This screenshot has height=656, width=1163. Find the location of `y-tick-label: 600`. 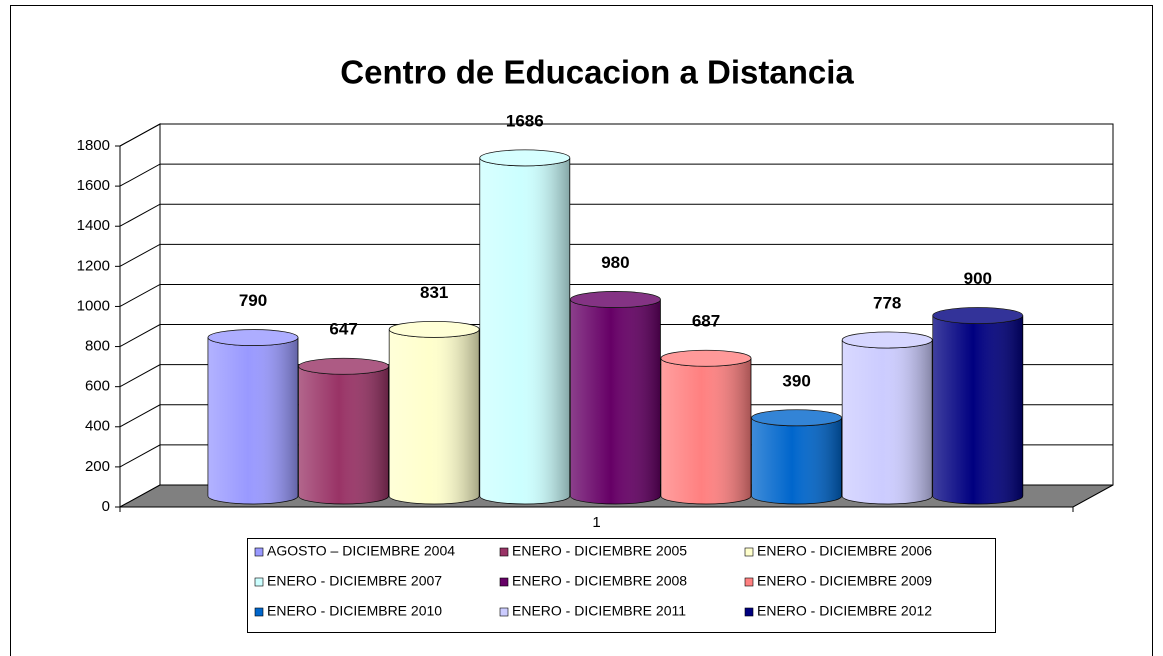

y-tick-label: 600 is located at coordinates (97, 386).